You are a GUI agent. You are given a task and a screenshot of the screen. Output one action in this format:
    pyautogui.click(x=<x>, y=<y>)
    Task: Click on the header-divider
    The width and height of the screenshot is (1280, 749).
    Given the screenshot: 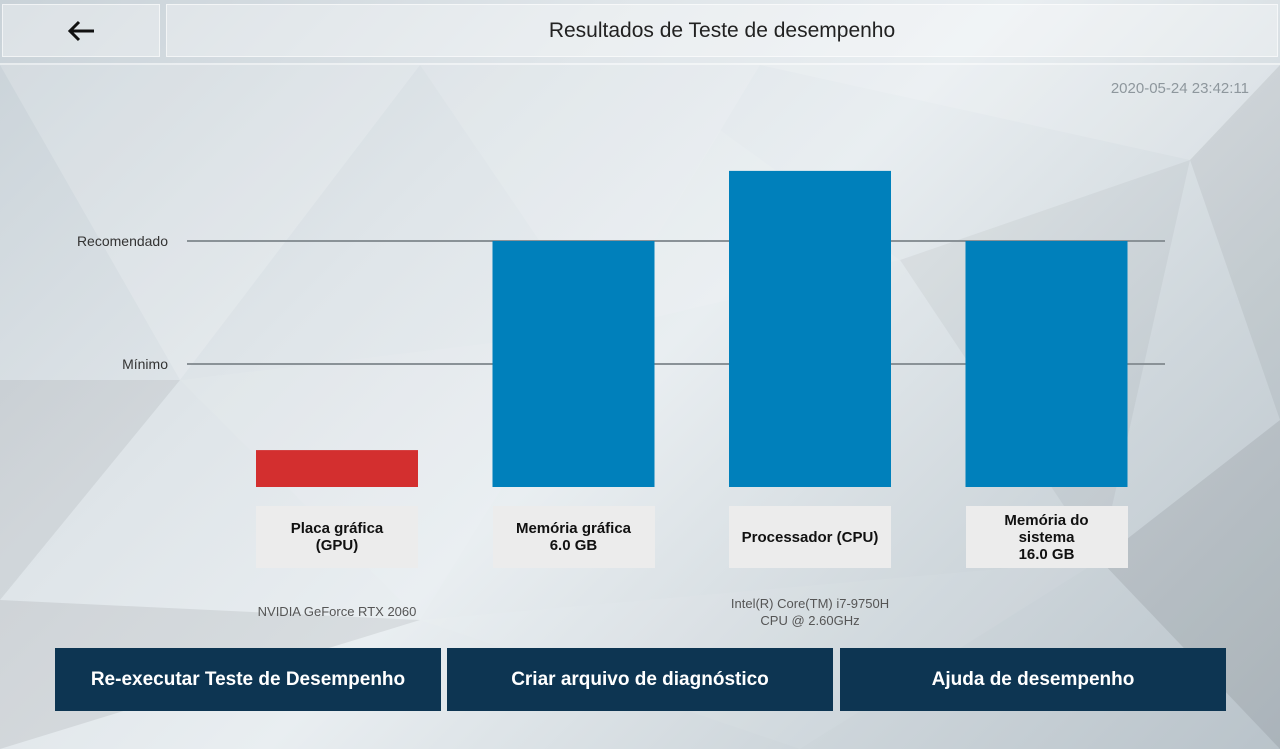 What is the action you would take?
    pyautogui.click(x=640, y=64)
    